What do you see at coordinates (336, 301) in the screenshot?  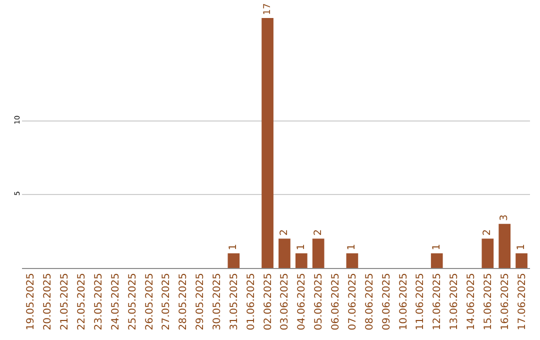 I see `x-tick-label: 06.06.2025` at bounding box center [336, 301].